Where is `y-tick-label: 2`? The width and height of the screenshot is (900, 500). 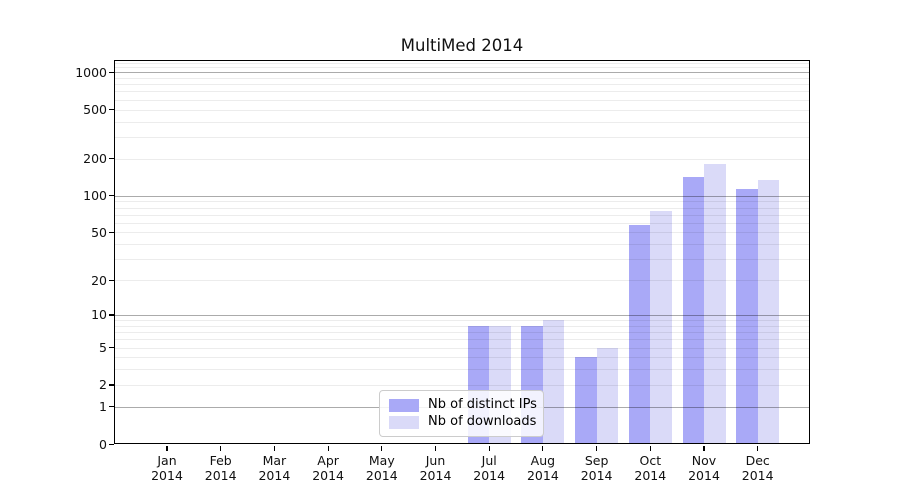 y-tick-label: 2 is located at coordinates (103, 385).